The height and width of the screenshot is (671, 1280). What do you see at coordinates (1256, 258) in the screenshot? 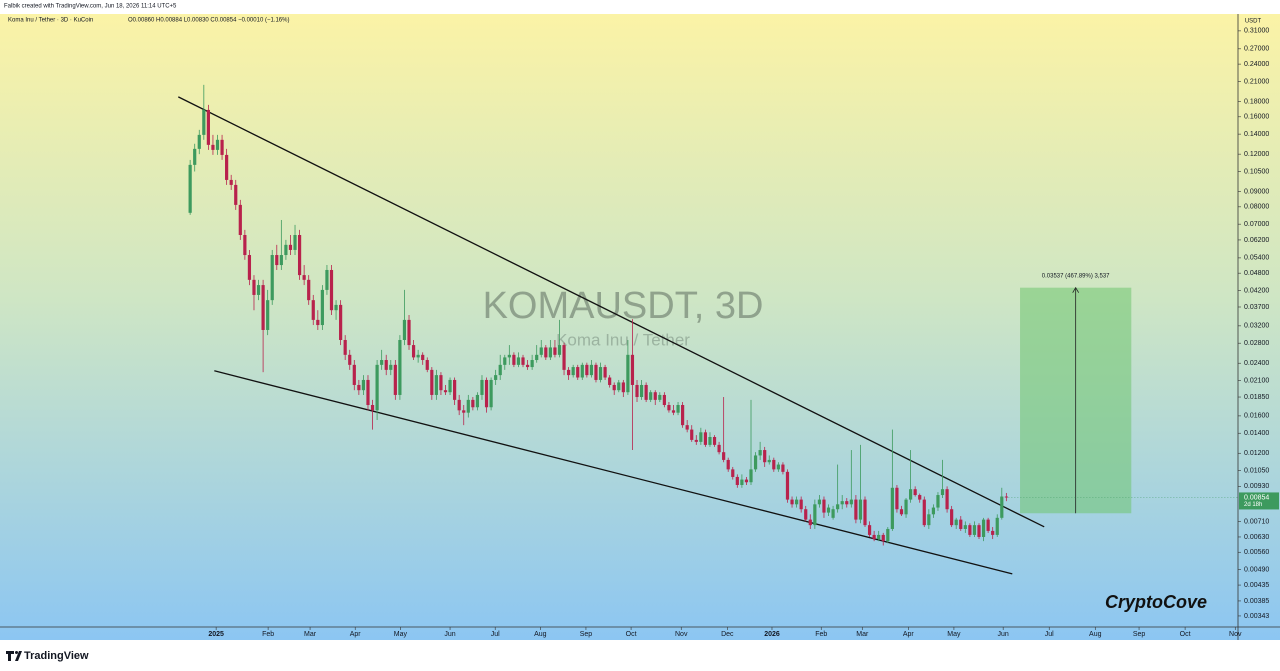
I see `y-tick-label: 0.05400` at bounding box center [1256, 258].